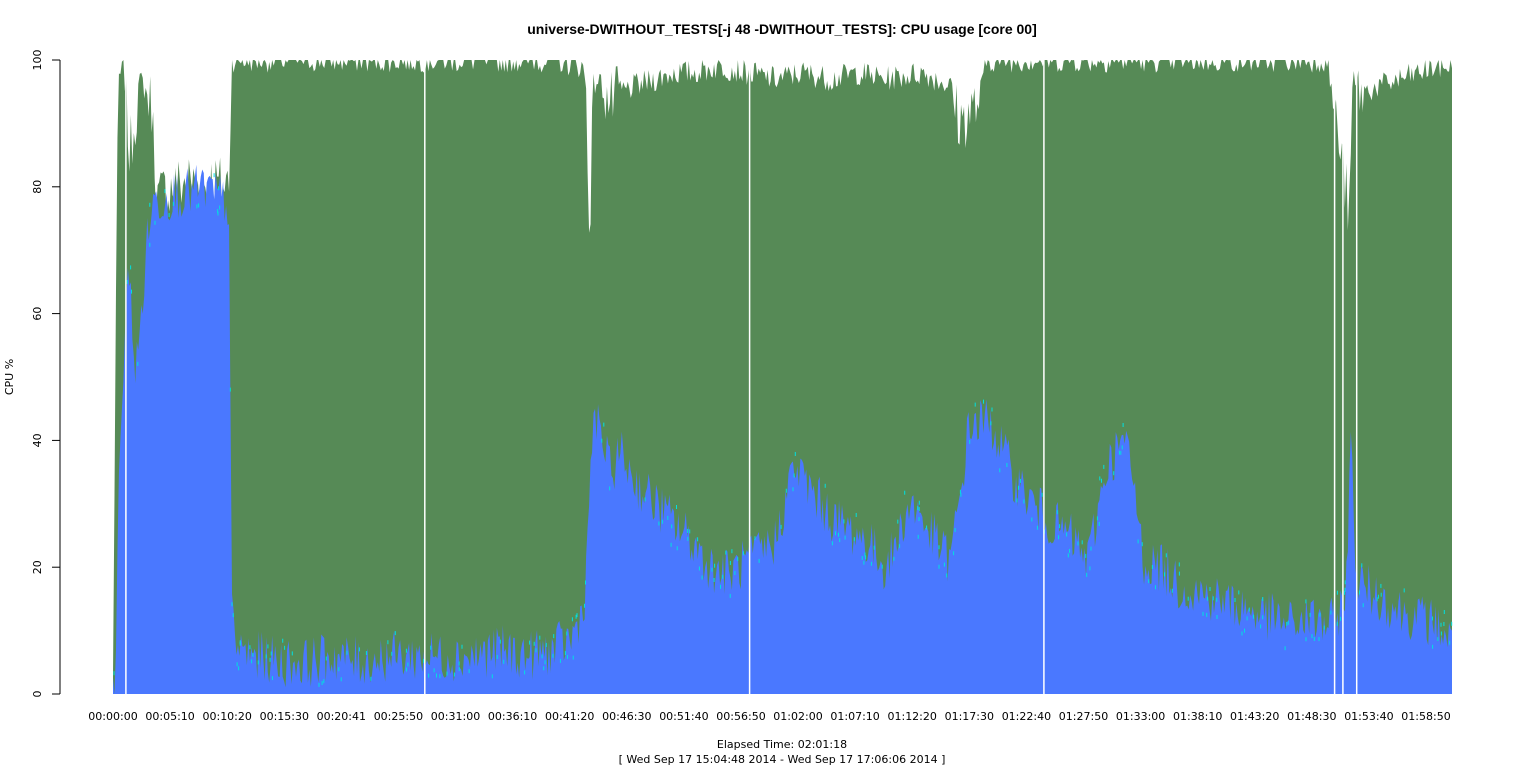 The height and width of the screenshot is (768, 1536). Describe the element at coordinates (1254, 716) in the screenshot. I see `x-tick-label: 01:43:20` at that location.